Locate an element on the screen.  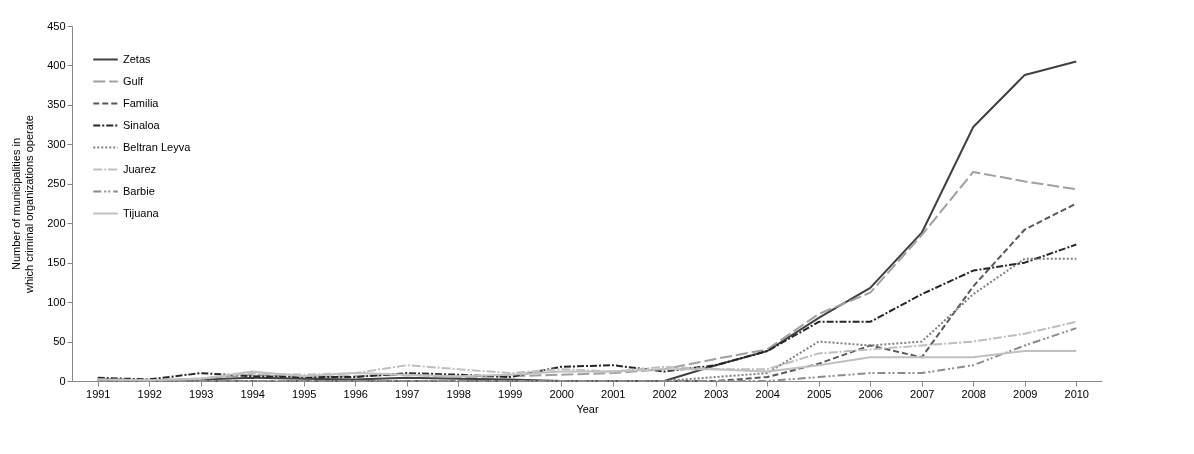
legend-label: Gulf is located at coordinates (134, 80).